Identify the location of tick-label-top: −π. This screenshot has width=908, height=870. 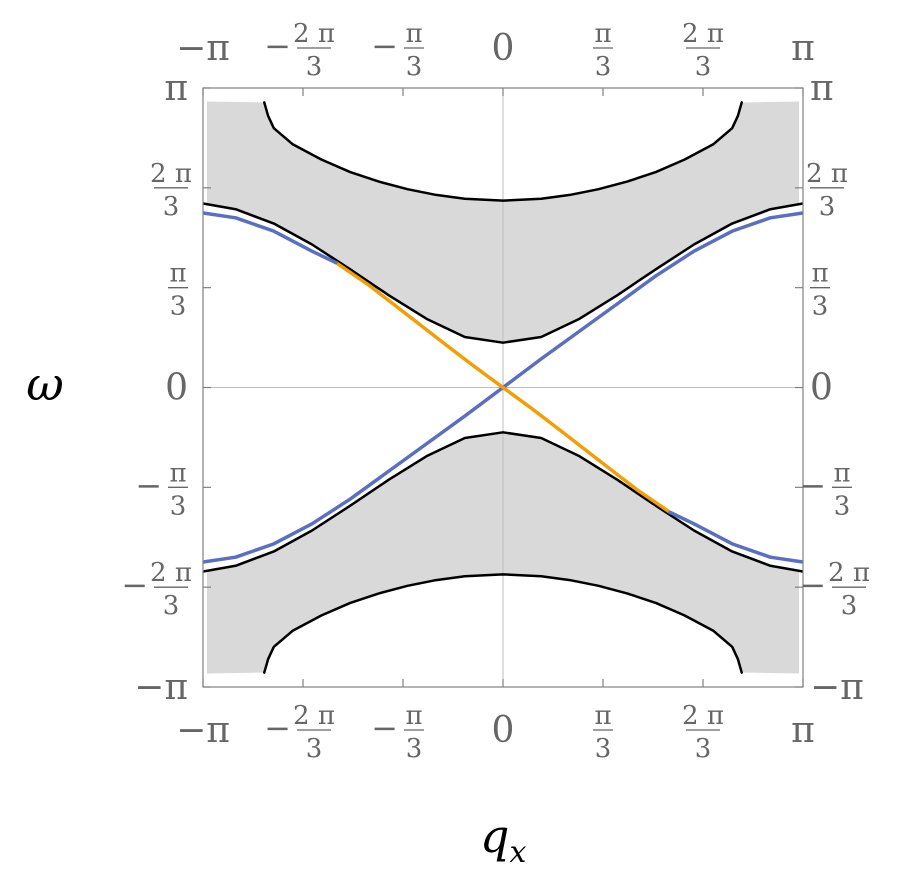
(203, 48).